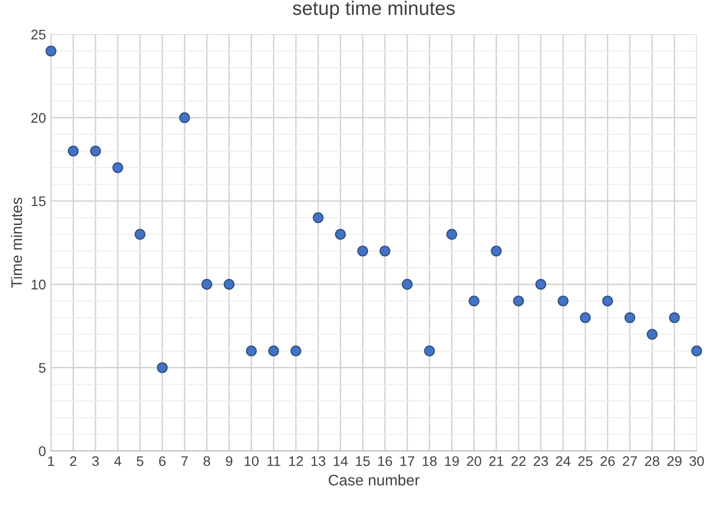 The height and width of the screenshot is (505, 708). What do you see at coordinates (374, 480) in the screenshot?
I see `x-axis-title: Case number` at bounding box center [374, 480].